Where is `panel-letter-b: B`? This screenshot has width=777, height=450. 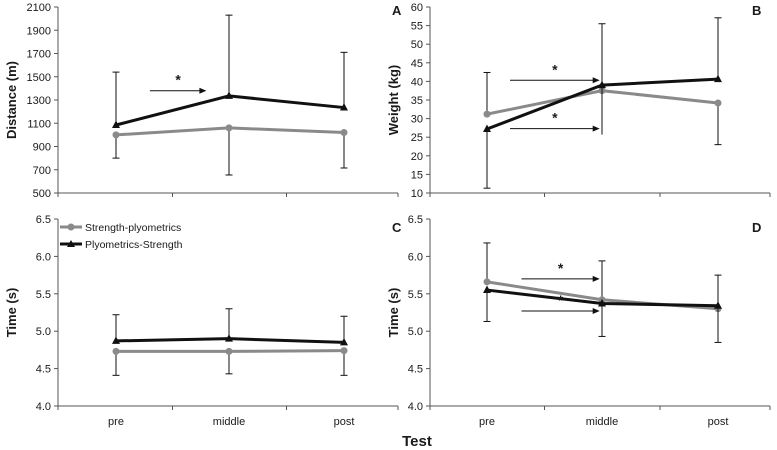
panel-letter-b: B is located at coordinates (756, 10).